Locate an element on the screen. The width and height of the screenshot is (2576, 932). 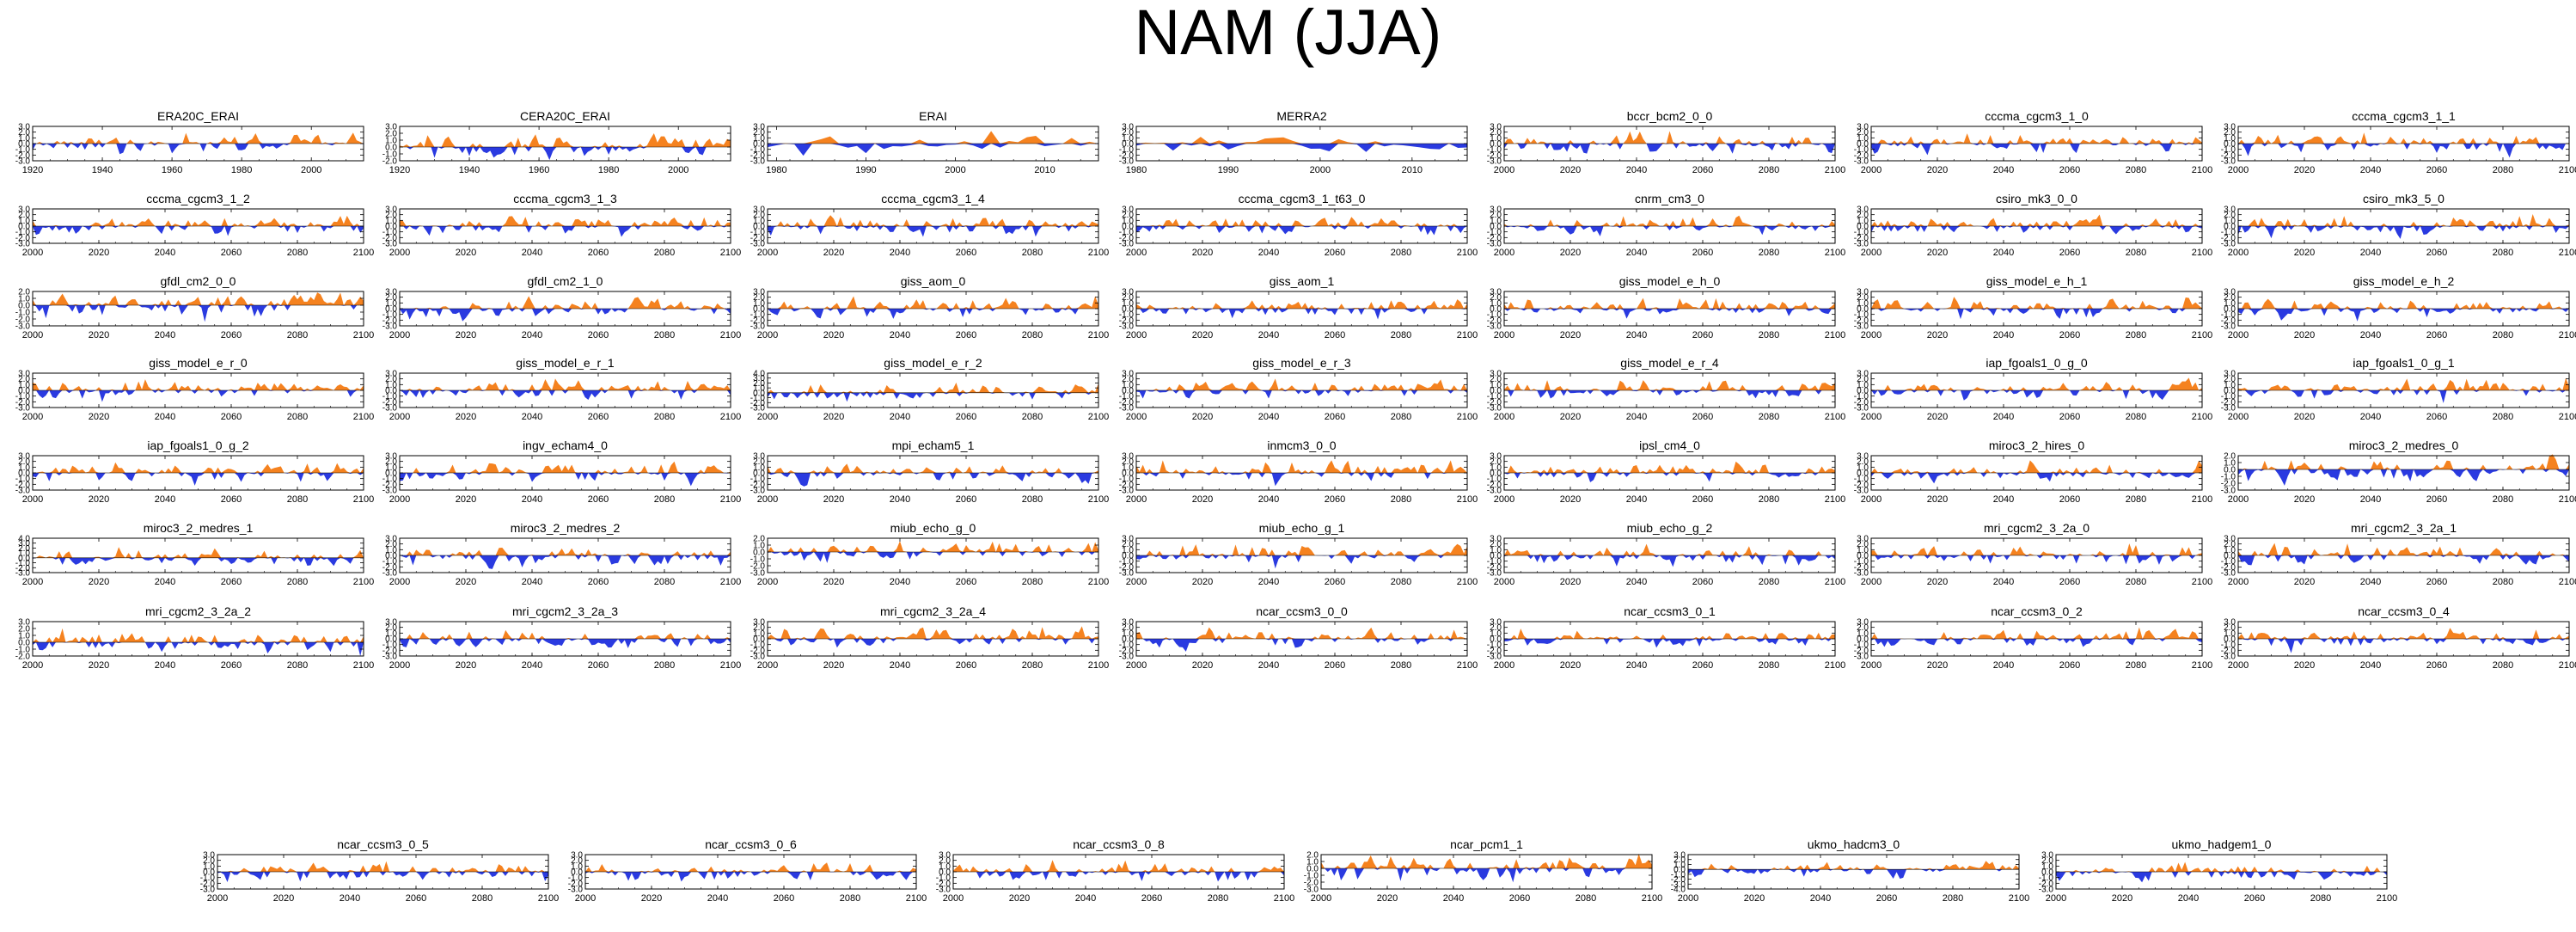
panel-title: inmcm3_0_0 is located at coordinates (1301, 445).